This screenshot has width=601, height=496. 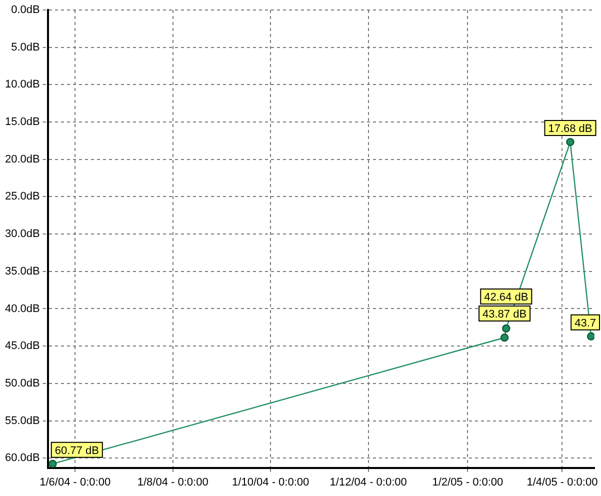 I want to click on y-tick-label: 35.0dB, so click(x=22, y=271).